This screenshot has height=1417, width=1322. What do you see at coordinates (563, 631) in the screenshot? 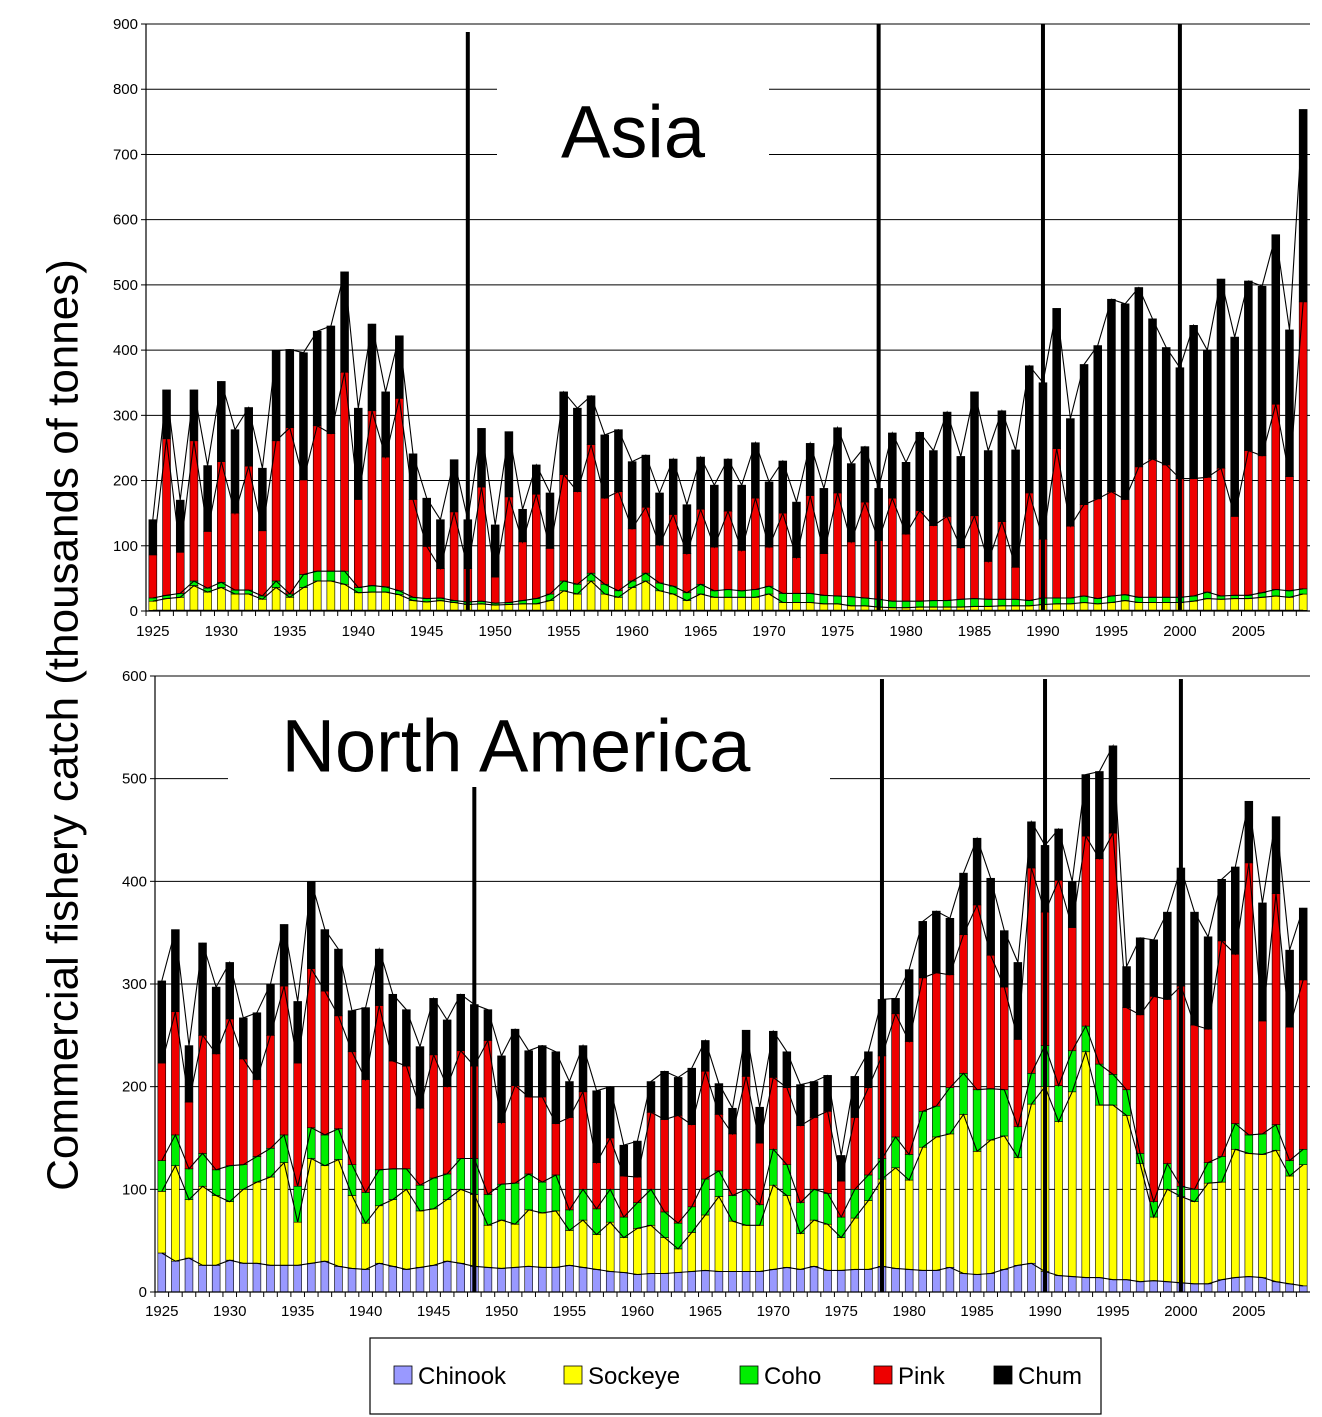
I see `x-tick-label: 1955` at bounding box center [563, 631].